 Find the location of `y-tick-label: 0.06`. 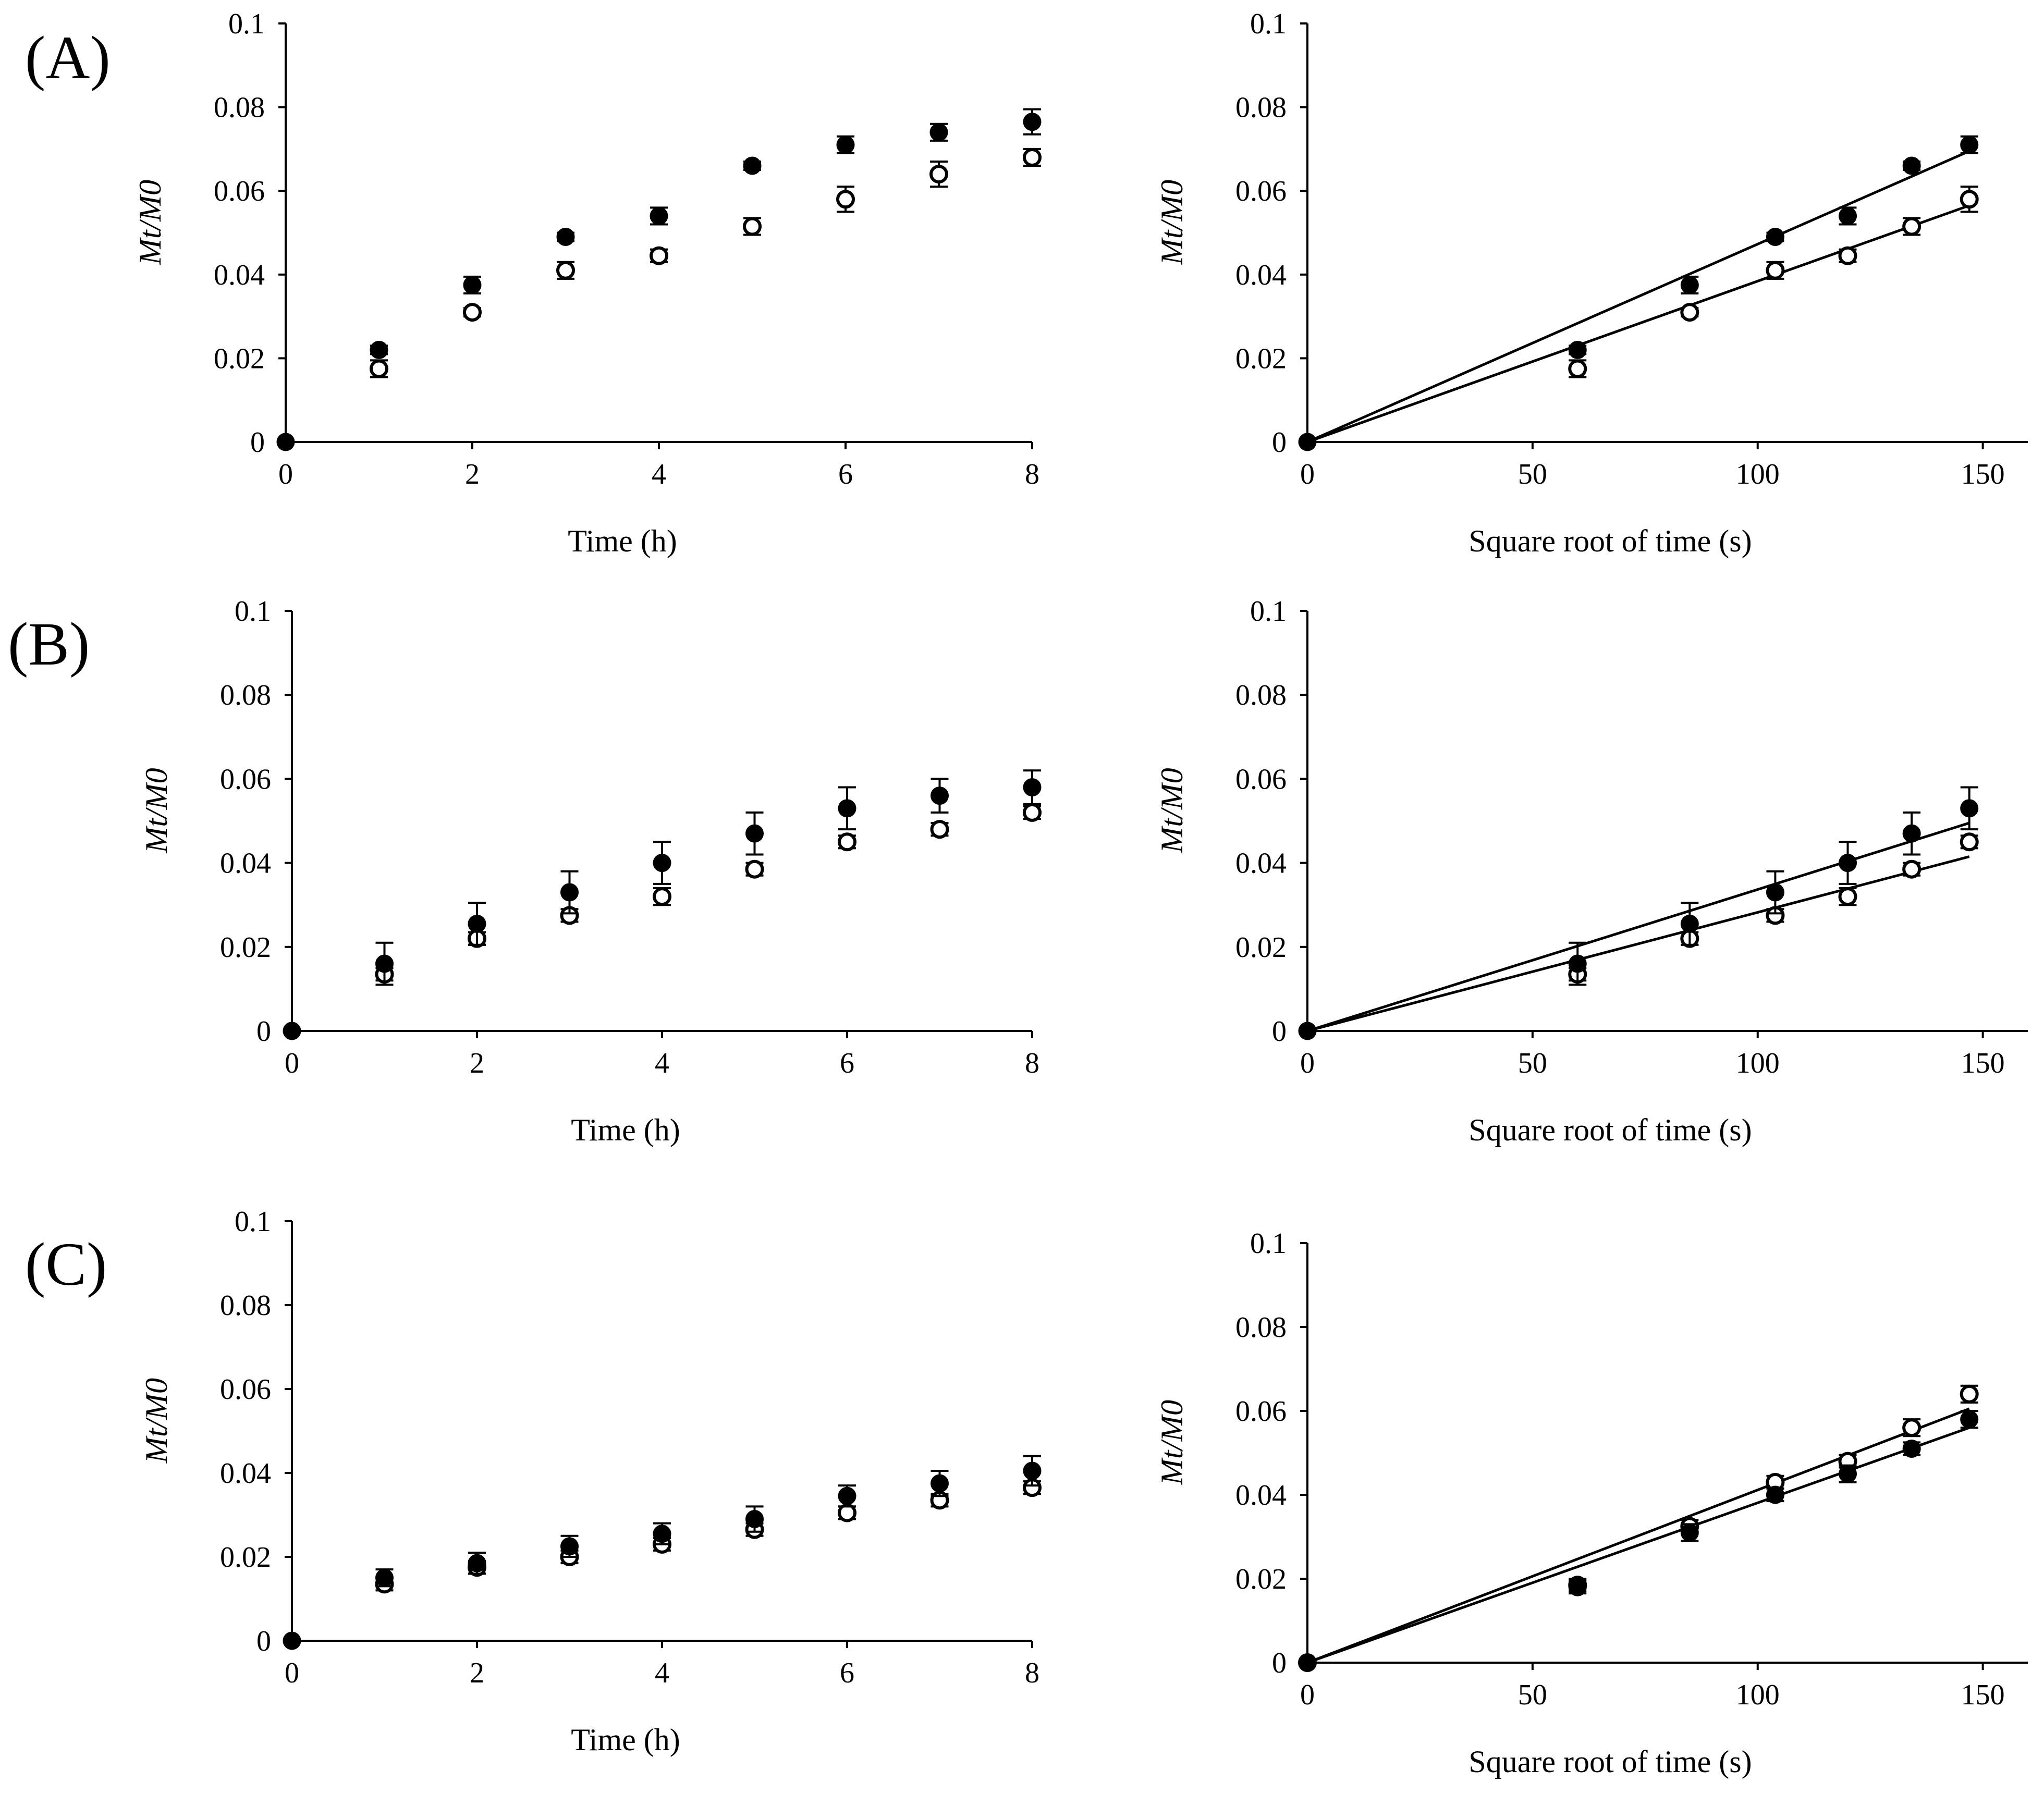

y-tick-label: 0.06 is located at coordinates (246, 779).